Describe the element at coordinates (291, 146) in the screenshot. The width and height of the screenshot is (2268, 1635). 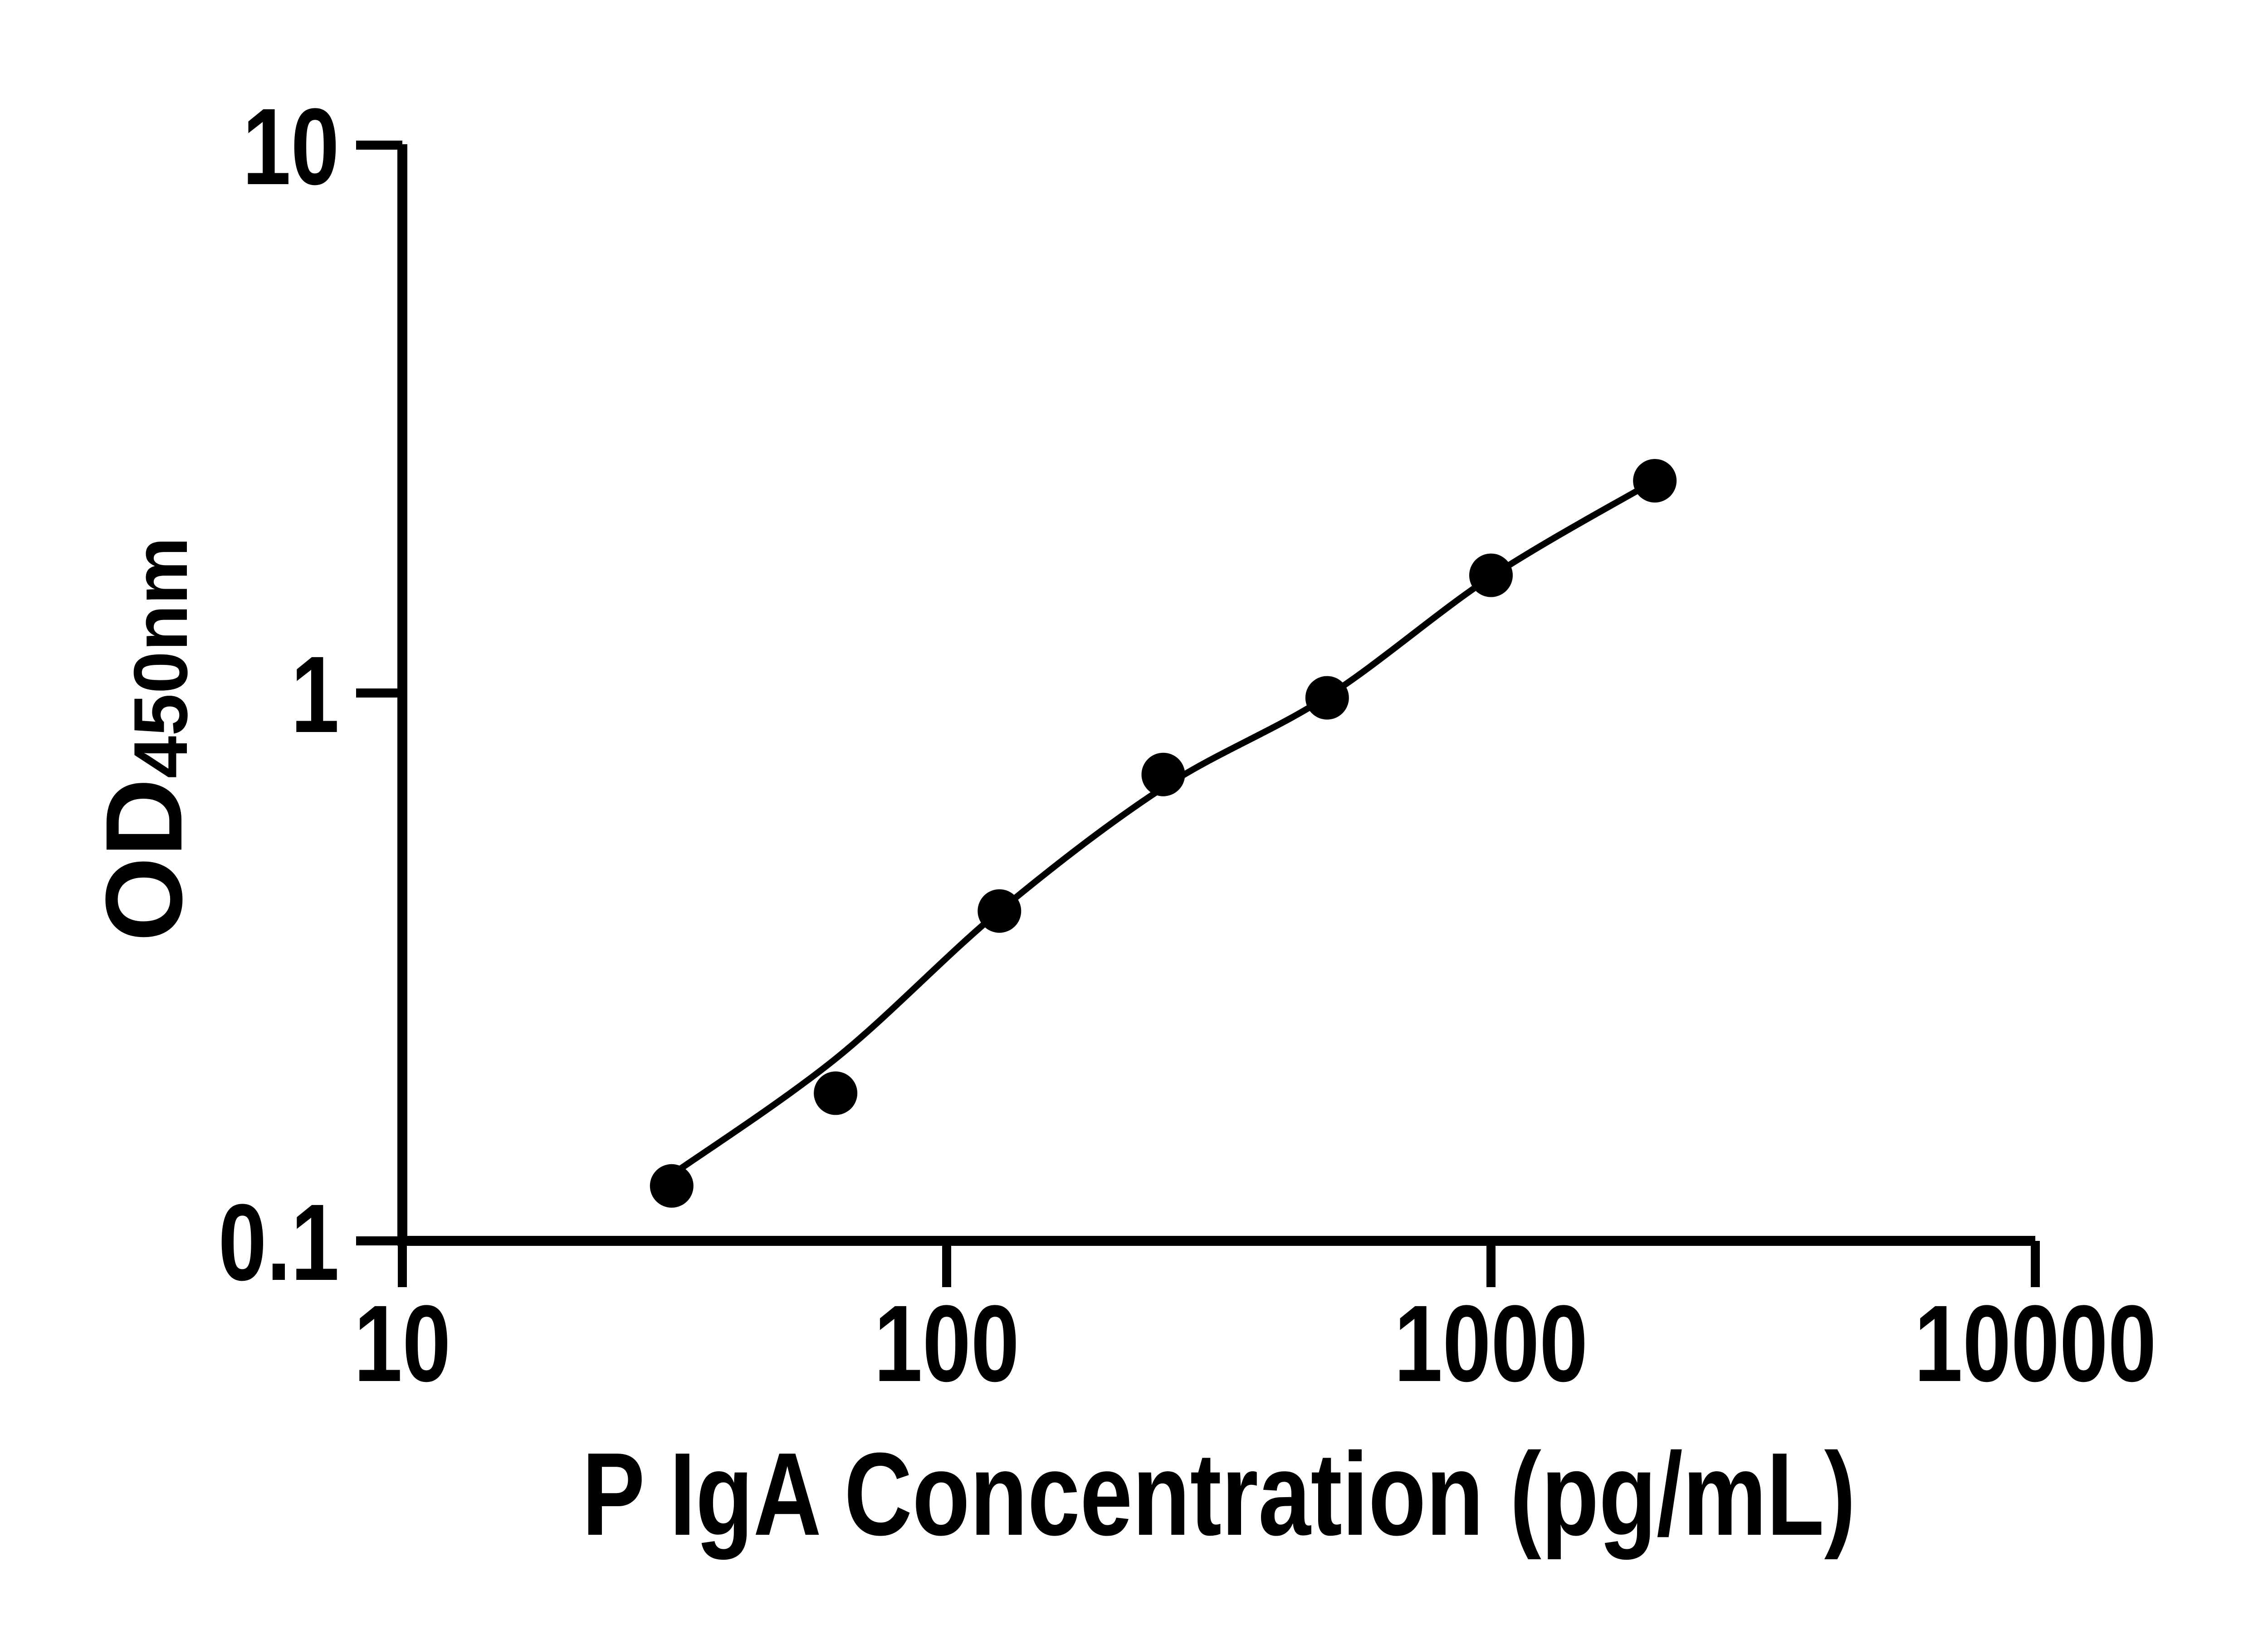
I see `y-tick-label: 10` at that location.